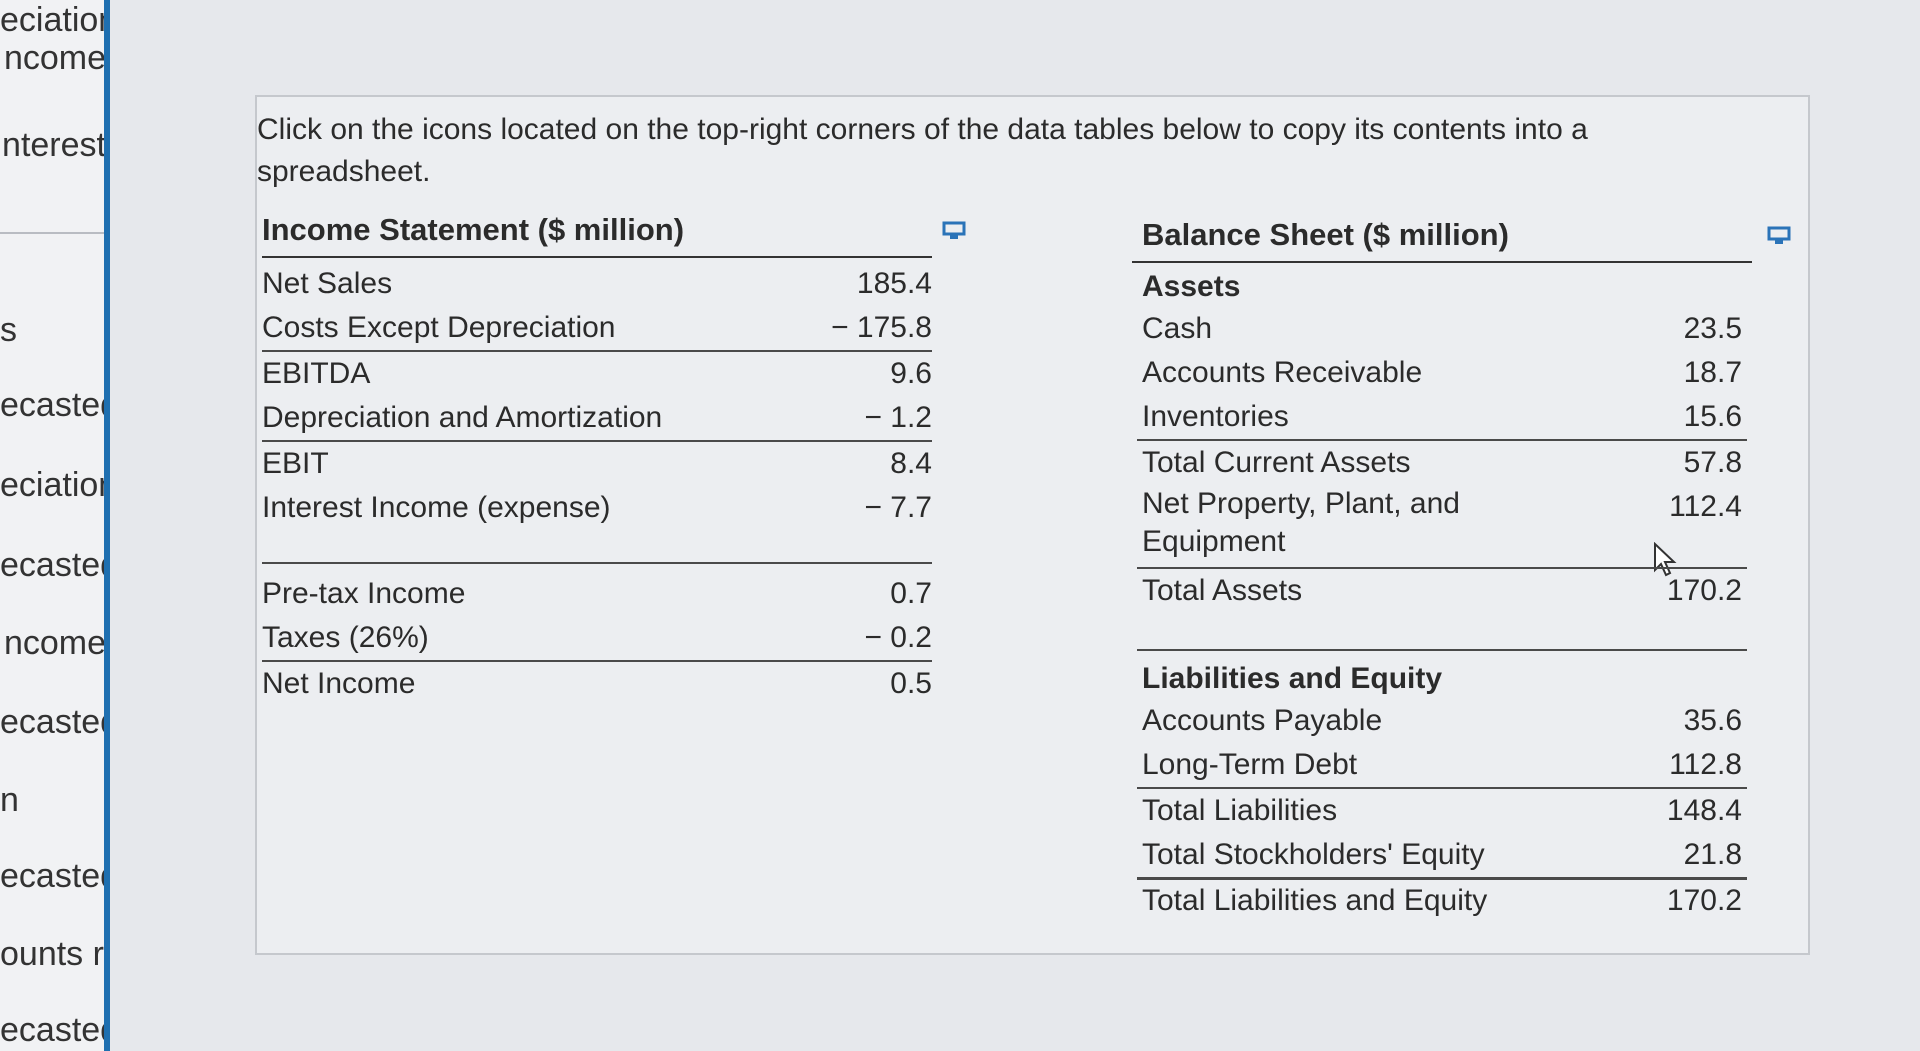 This screenshot has width=1920, height=1051. I want to click on row-label: Depreciation and Amortization, so click(462, 417).